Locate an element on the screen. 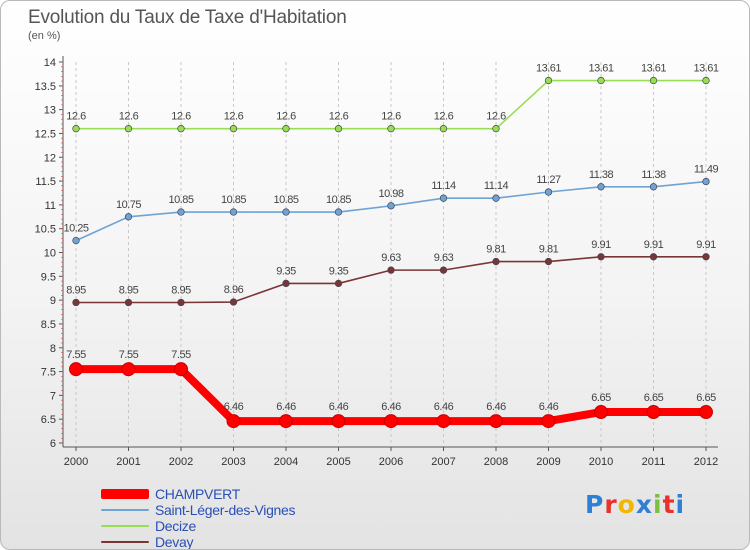  legend-label: Devay is located at coordinates (174, 542).